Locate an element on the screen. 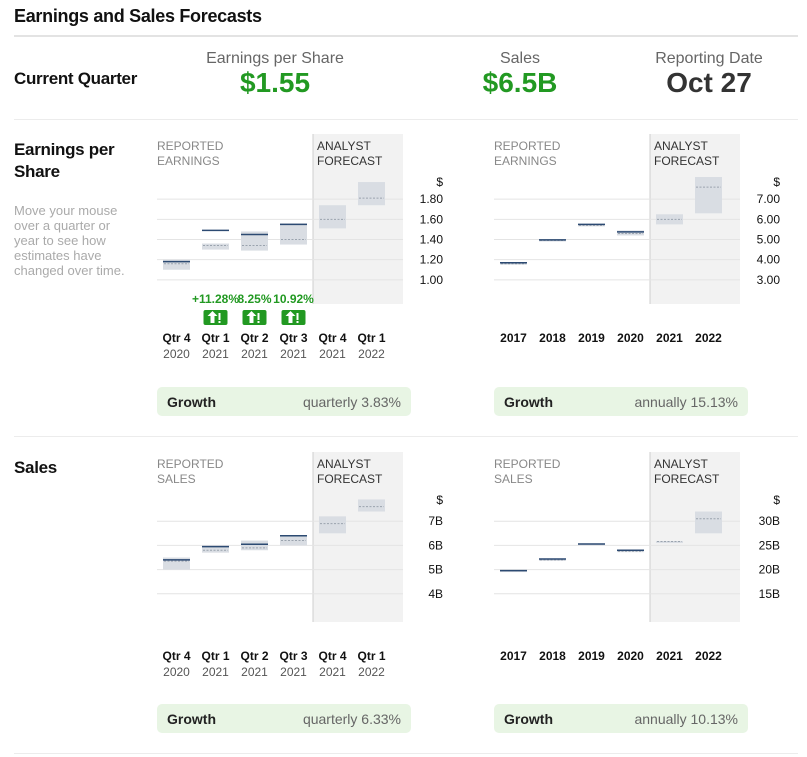 The width and height of the screenshot is (807, 757). eps-annual-growth: Growth annually 15.13% is located at coordinates (621, 401).